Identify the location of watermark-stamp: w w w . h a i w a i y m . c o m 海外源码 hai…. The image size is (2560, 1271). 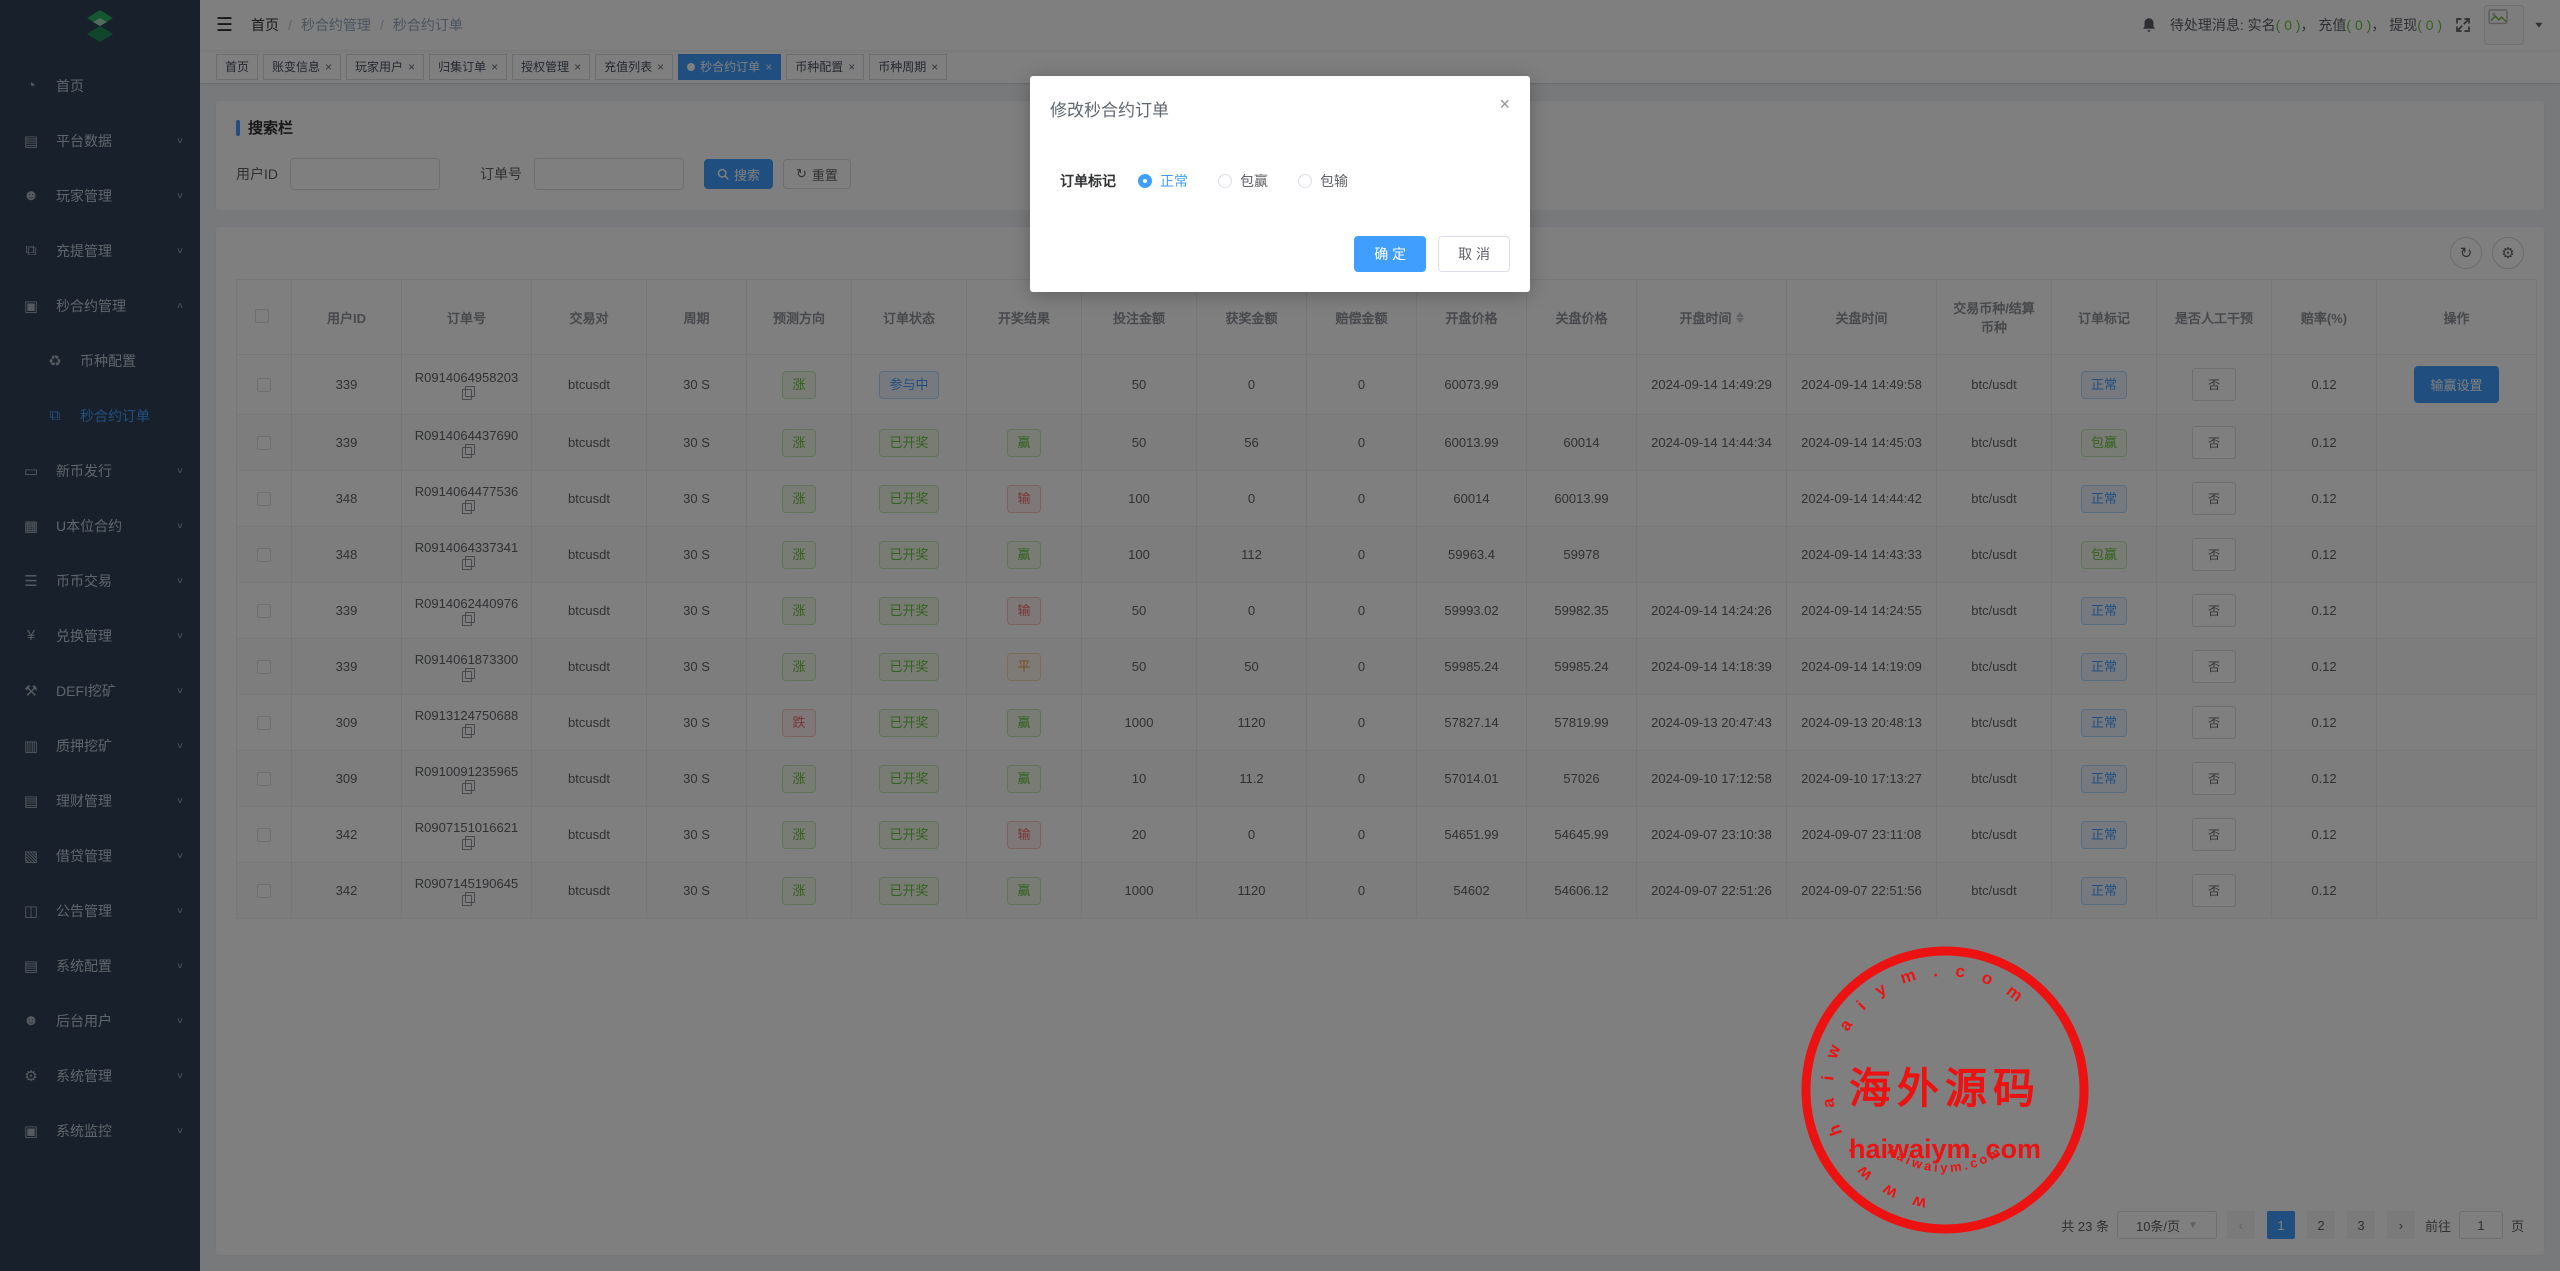
(1945, 1090).